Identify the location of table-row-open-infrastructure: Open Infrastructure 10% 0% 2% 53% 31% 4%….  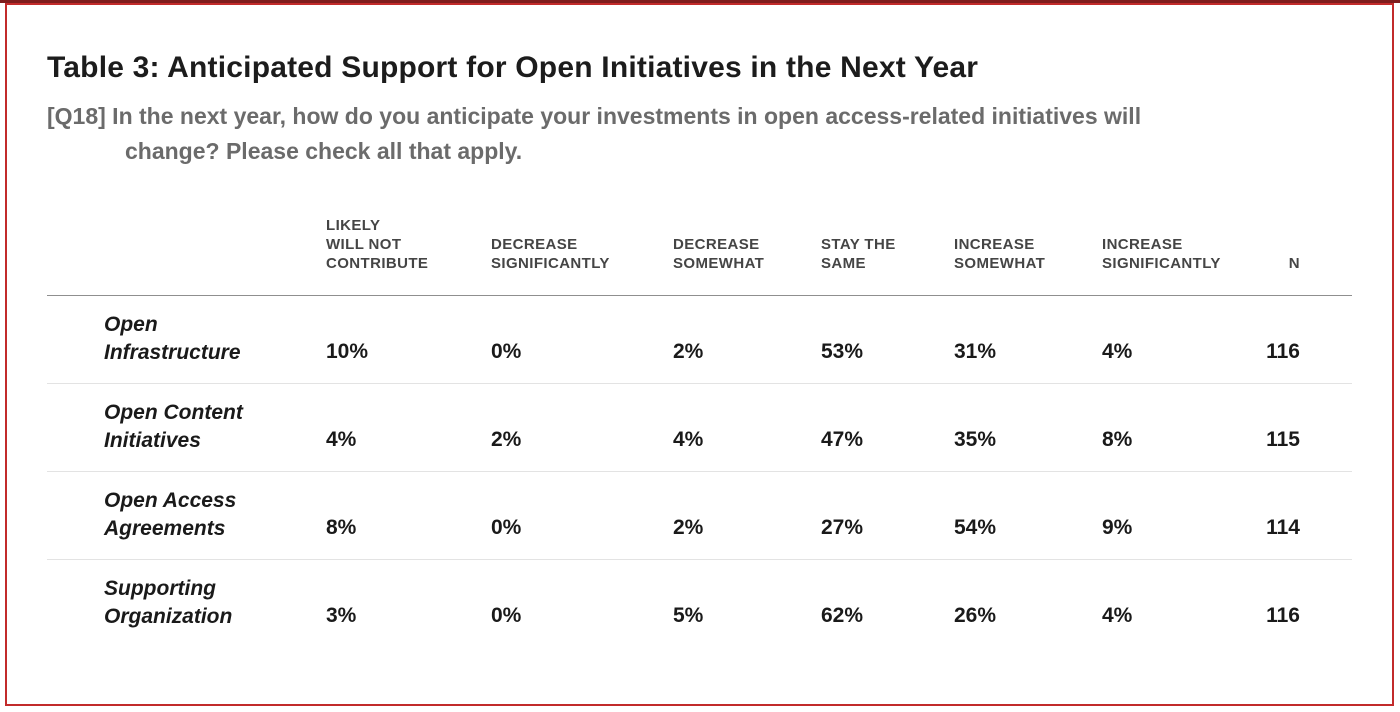
(699, 339).